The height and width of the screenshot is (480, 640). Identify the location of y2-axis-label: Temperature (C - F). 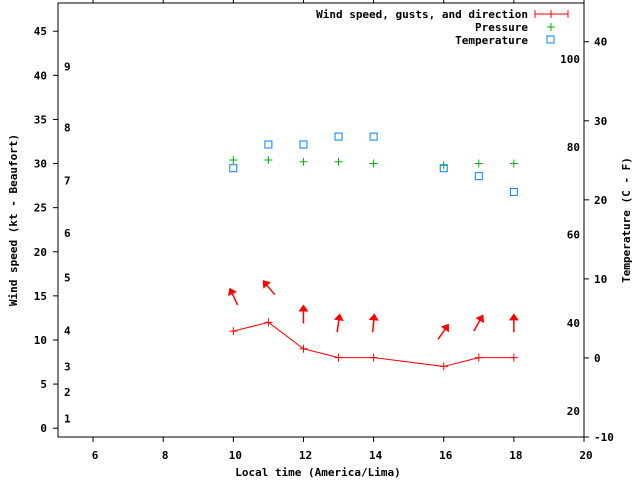
(626, 220).